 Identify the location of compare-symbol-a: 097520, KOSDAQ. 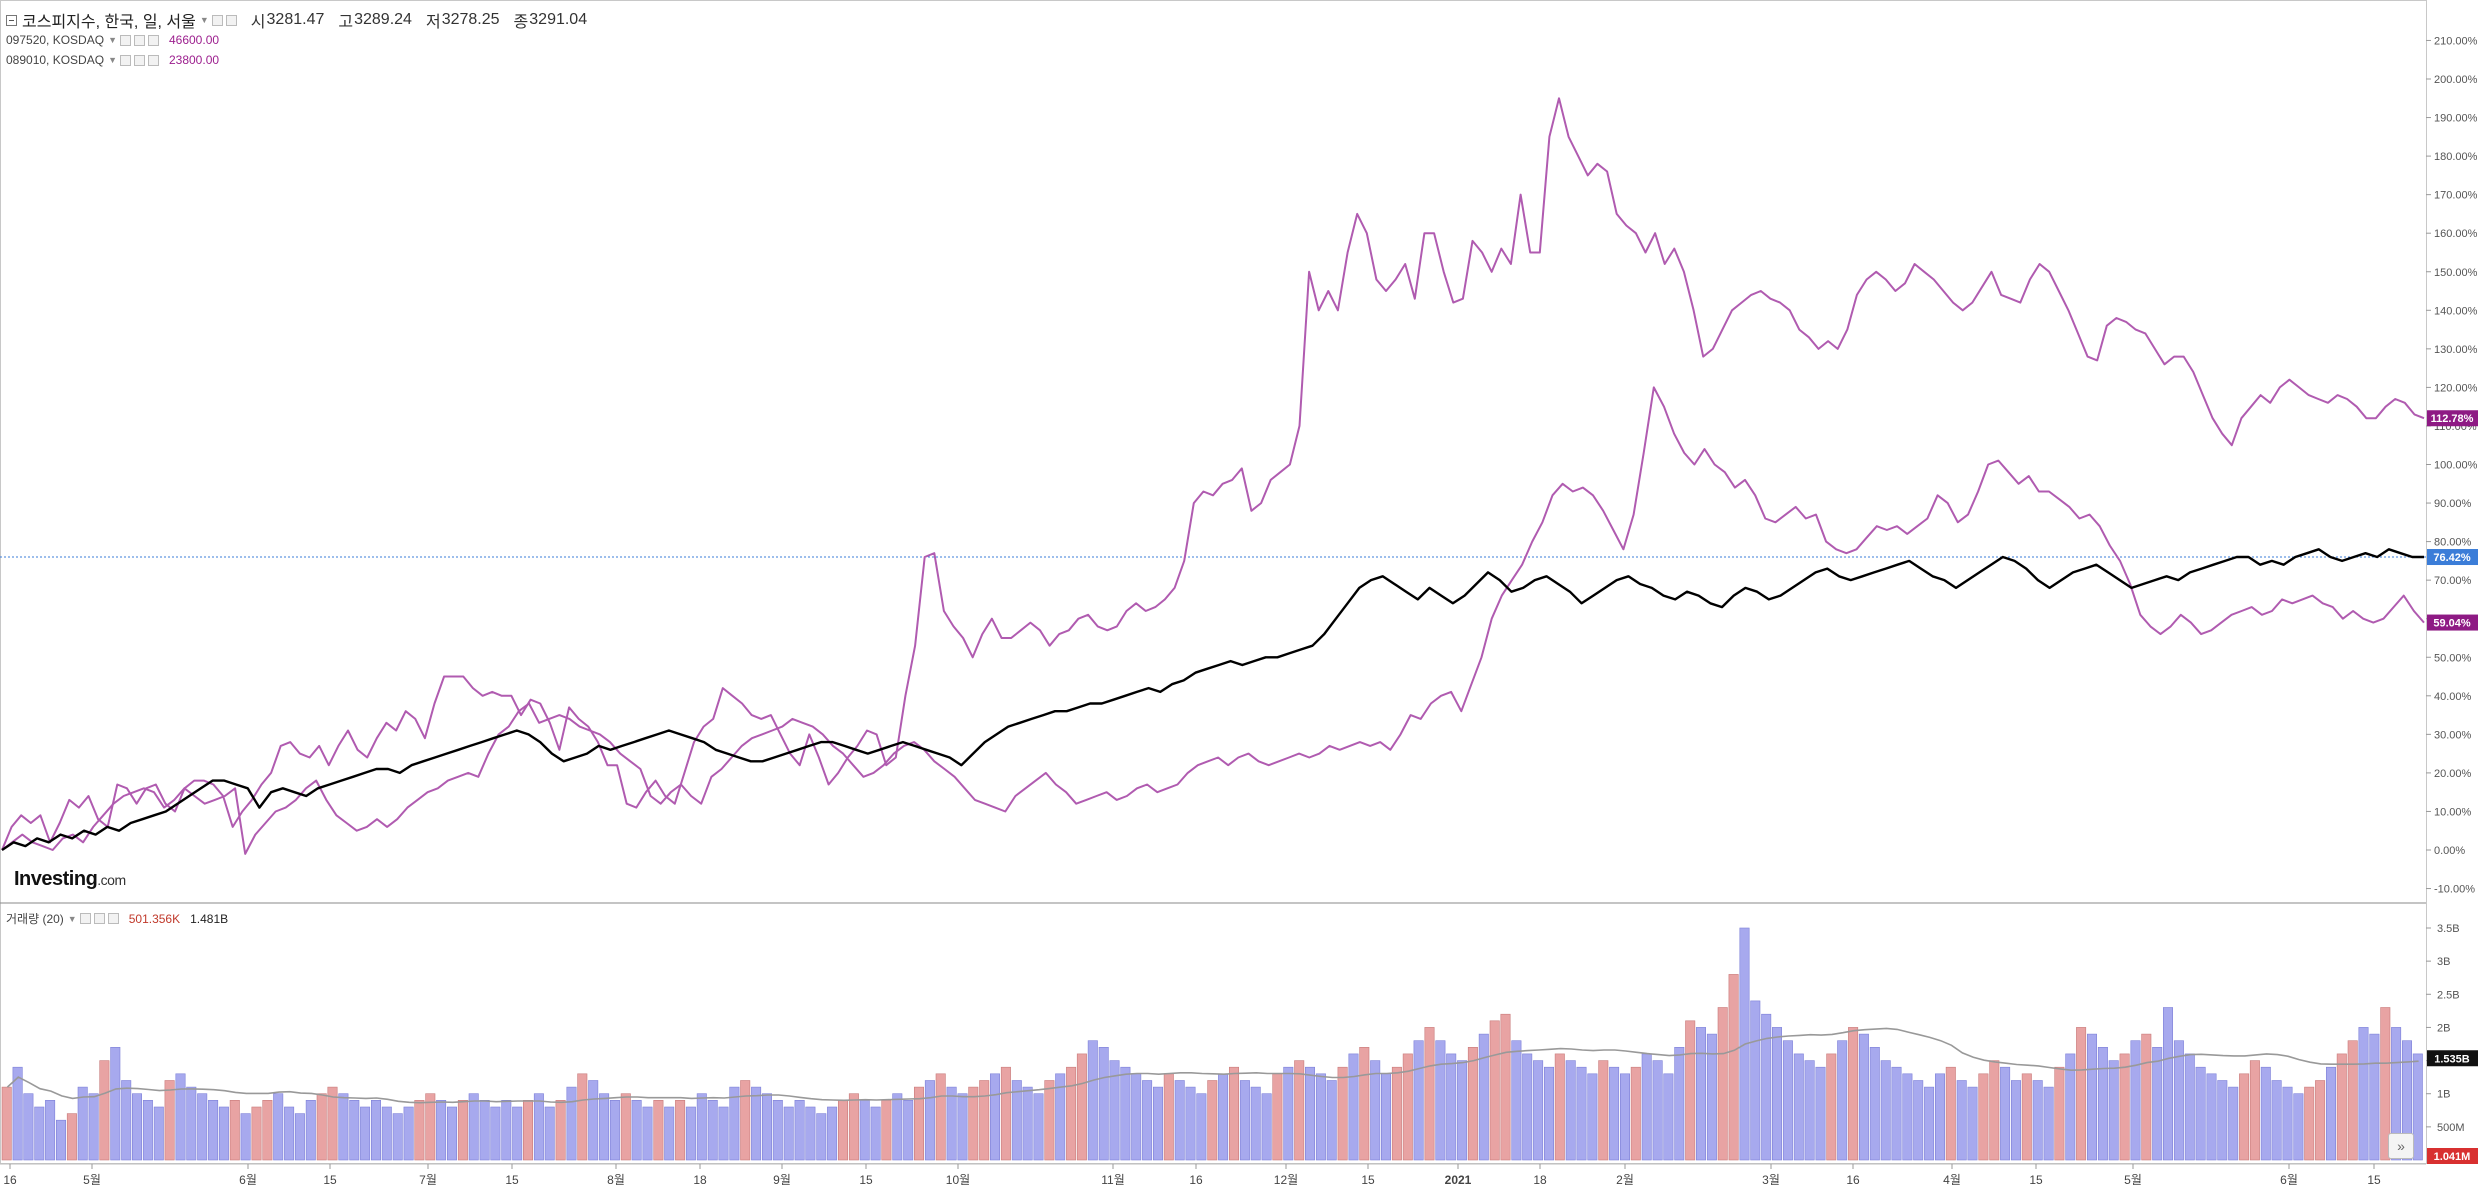
(55, 40).